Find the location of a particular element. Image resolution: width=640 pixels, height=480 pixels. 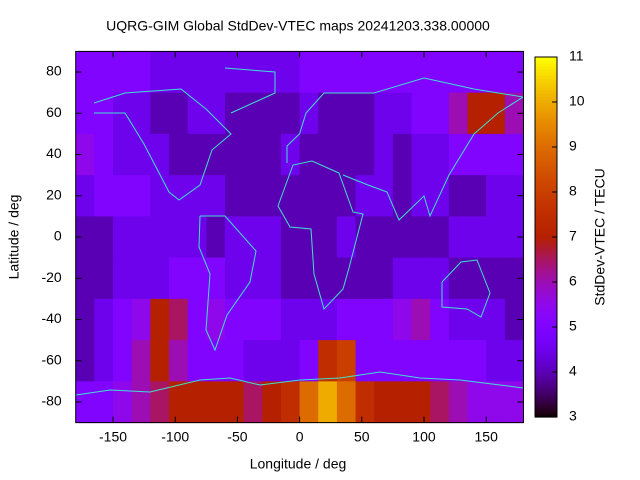

colorbar-tick-label: 11 is located at coordinates (576, 56).